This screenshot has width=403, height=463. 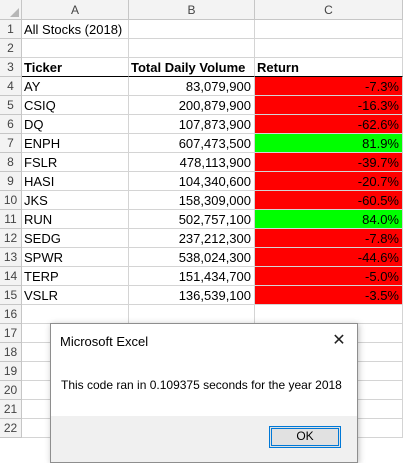 I want to click on cell-c9: -20.7%, so click(x=329, y=181).